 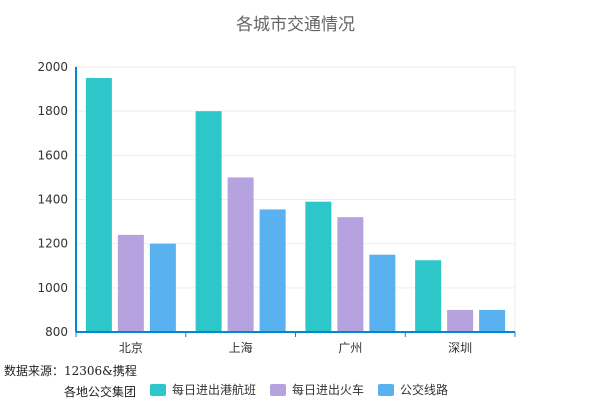 I want to click on bar-上海-2, so click(x=272, y=270).